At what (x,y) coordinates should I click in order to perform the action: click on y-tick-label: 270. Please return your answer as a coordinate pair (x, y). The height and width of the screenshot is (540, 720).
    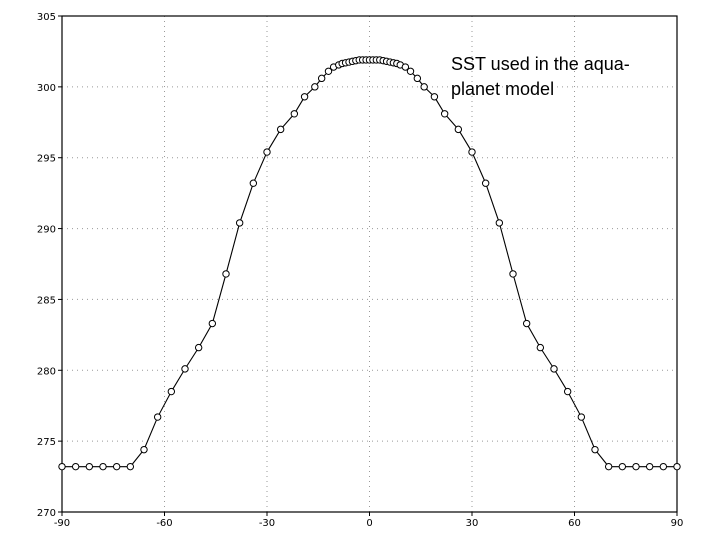
    Looking at the image, I should click on (46, 513).